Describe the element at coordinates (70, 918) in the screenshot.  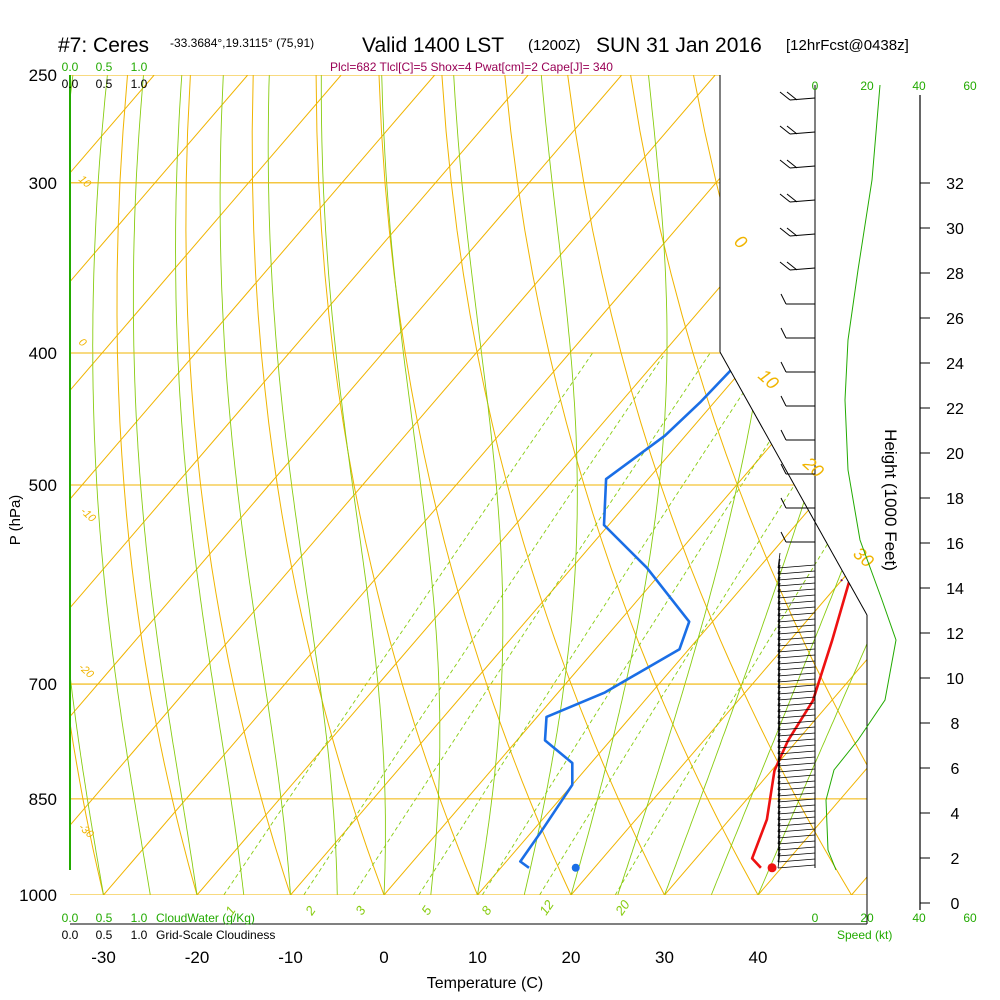
I see `cloudwater-scale-label: 0.0` at that location.